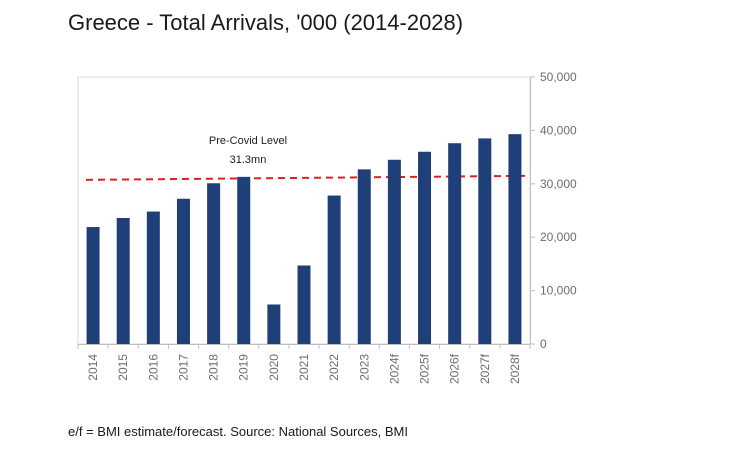 The width and height of the screenshot is (746, 454). Describe the element at coordinates (364, 367) in the screenshot. I see `x-tick-label: 2023` at that location.